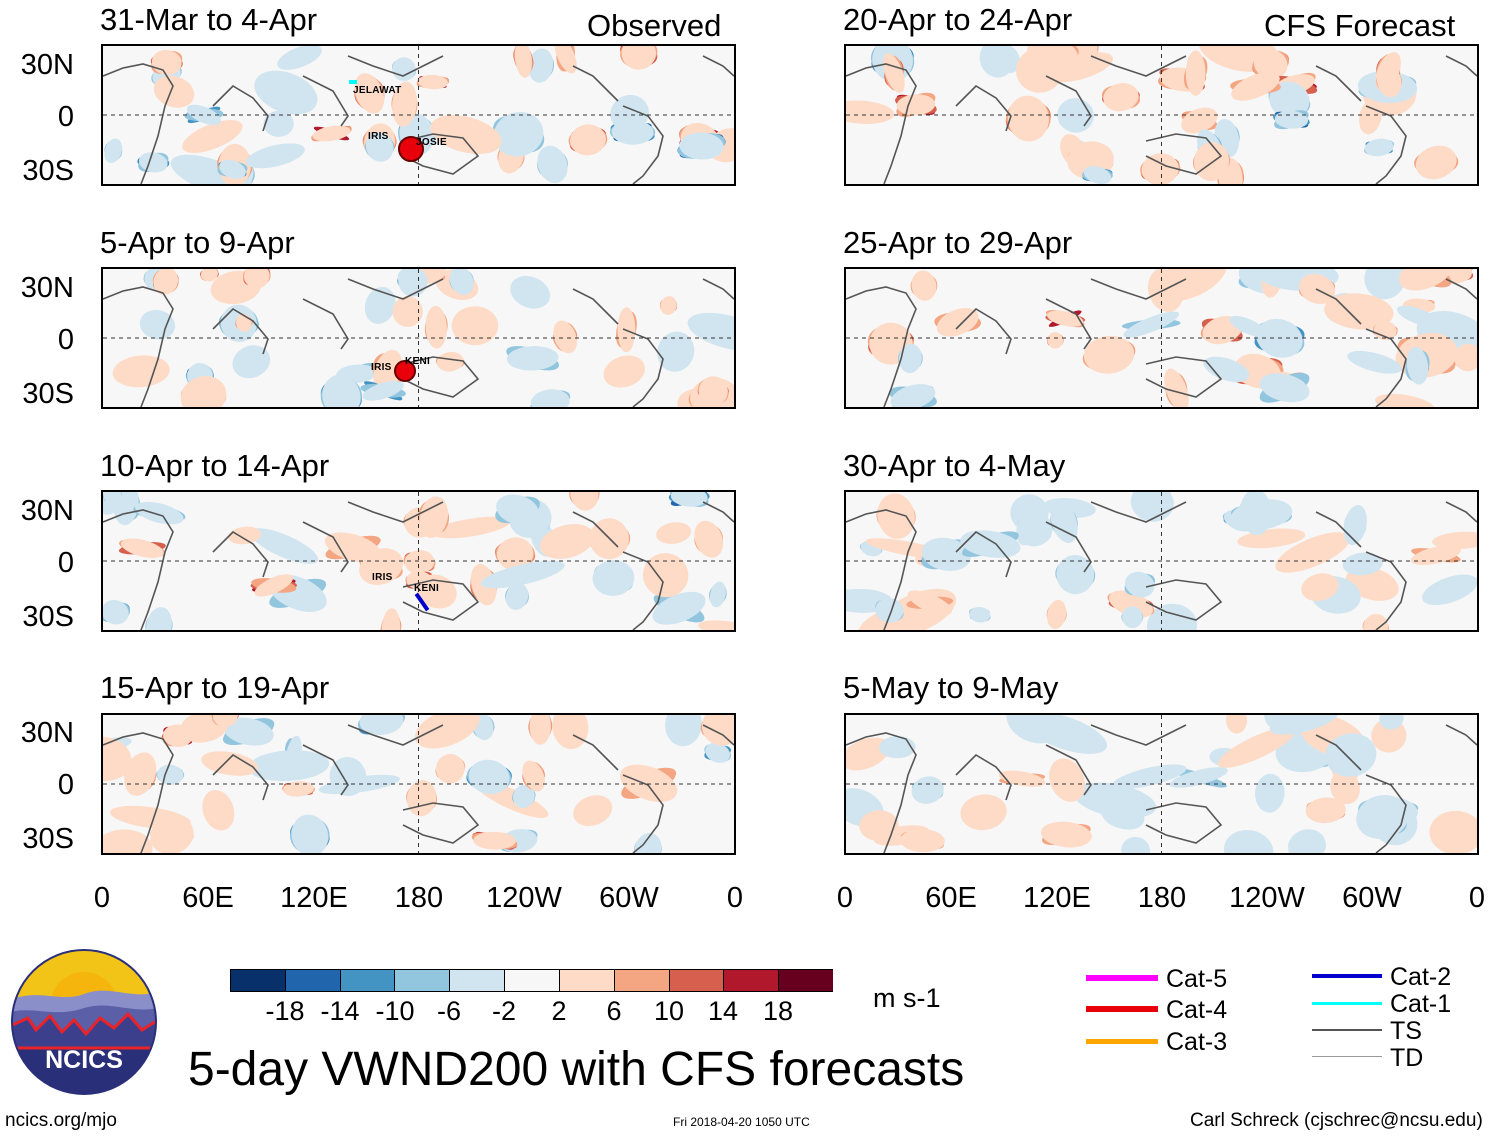  I want to click on lat-label-30n: 30N, so click(47, 733).